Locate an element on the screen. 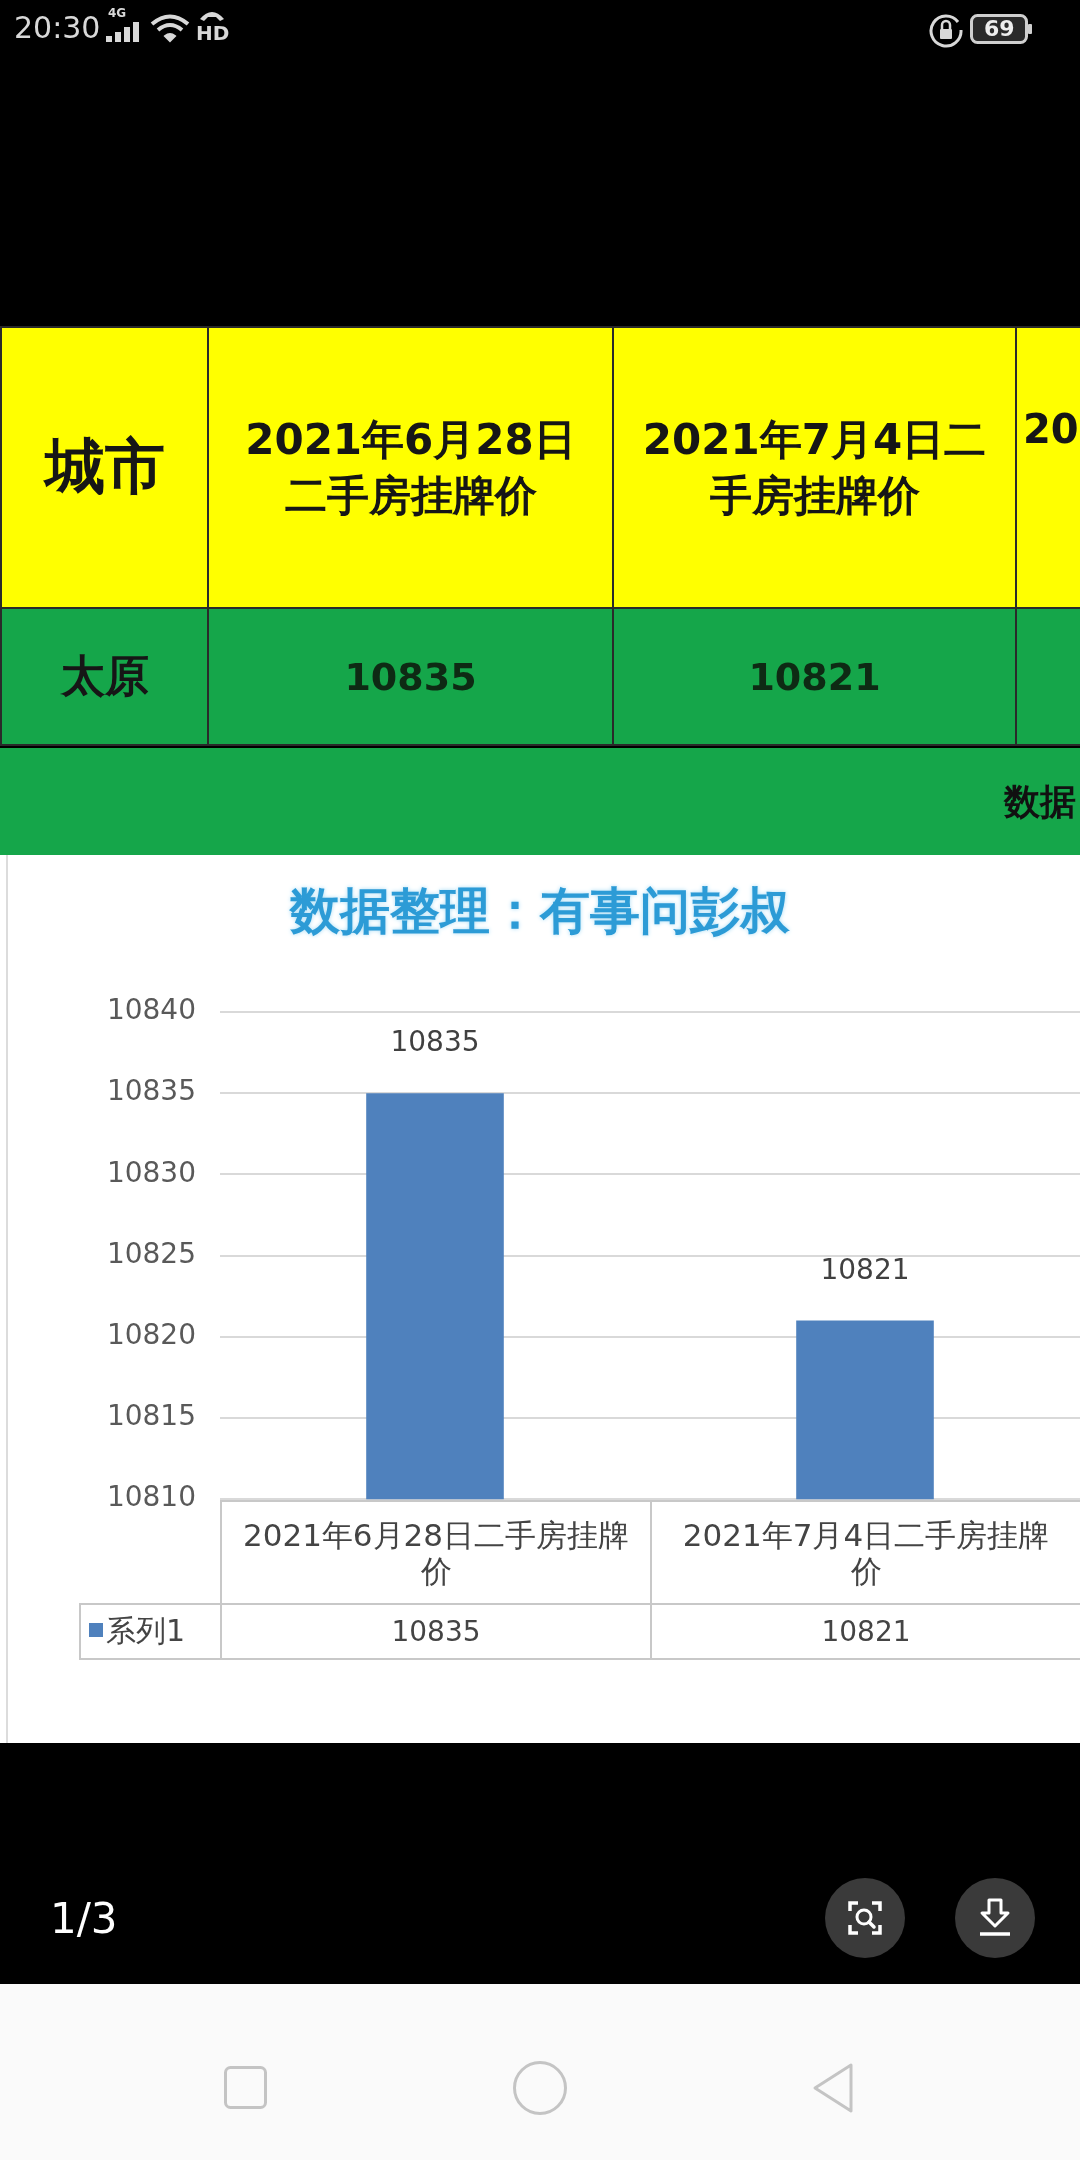 The height and width of the screenshot is (2160, 1080). y-tick-label: 10835 is located at coordinates (151, 1091).